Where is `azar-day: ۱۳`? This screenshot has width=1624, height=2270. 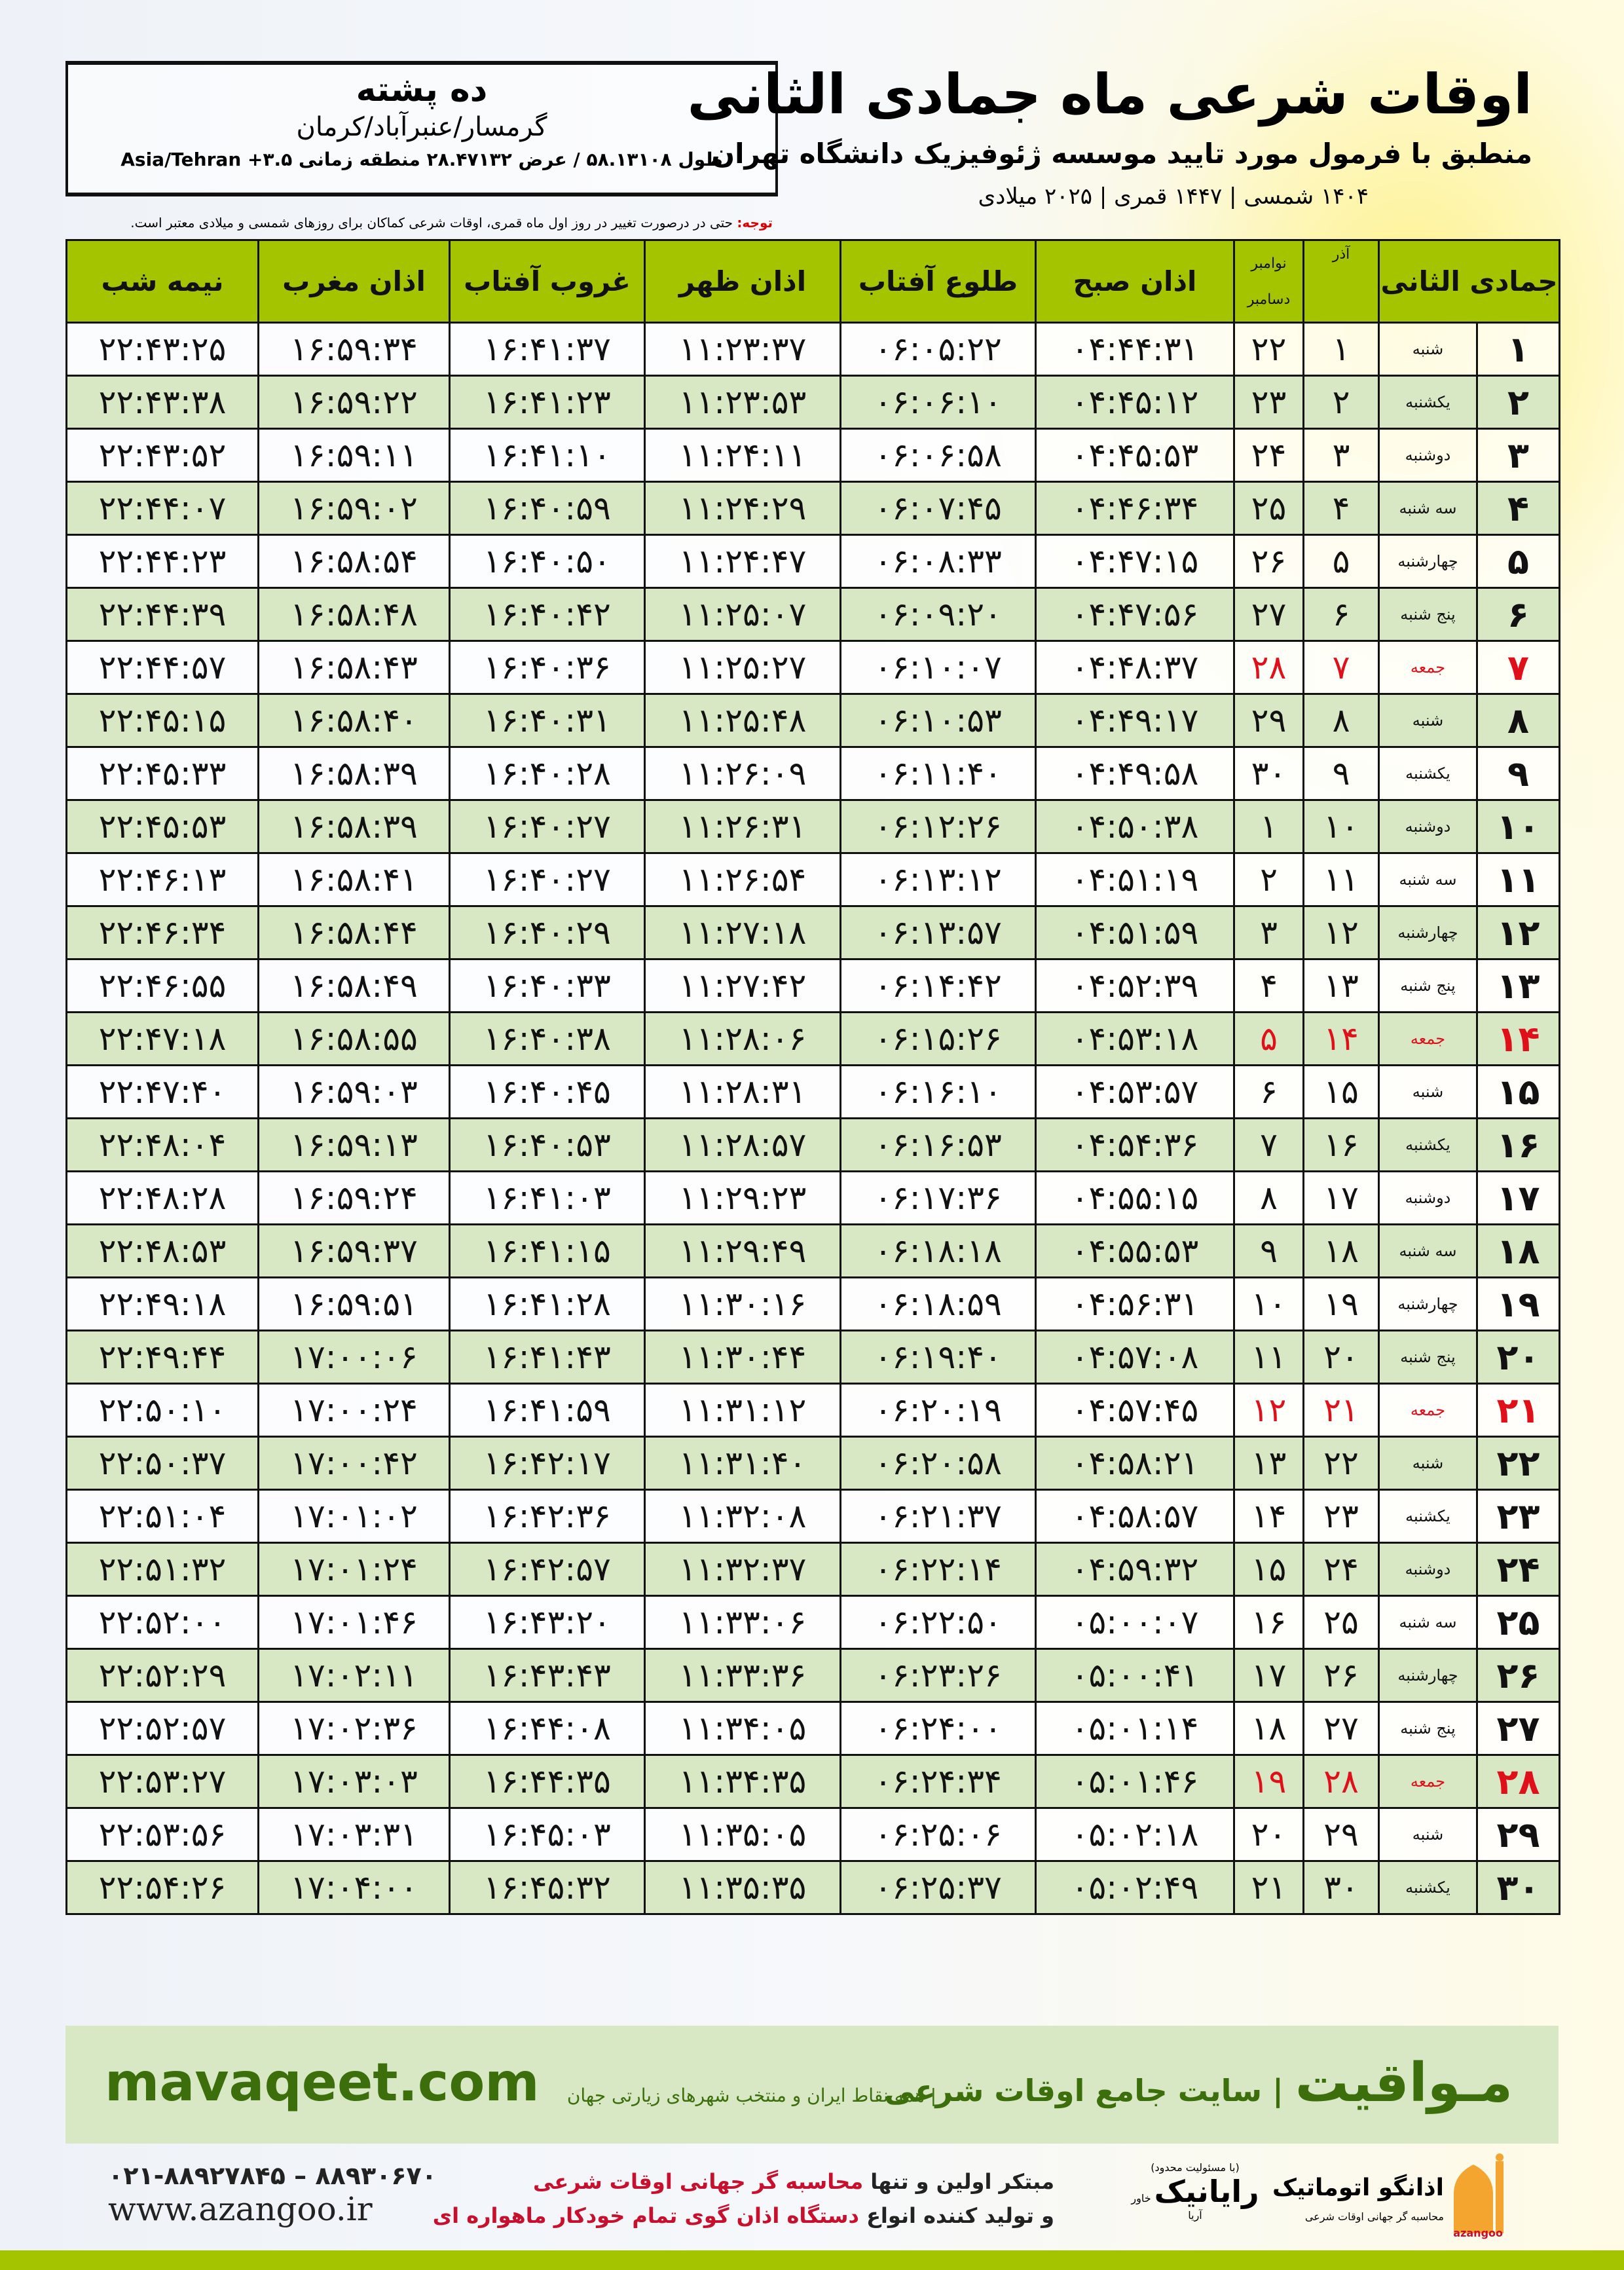 azar-day: ۱۳ is located at coordinates (1341, 985).